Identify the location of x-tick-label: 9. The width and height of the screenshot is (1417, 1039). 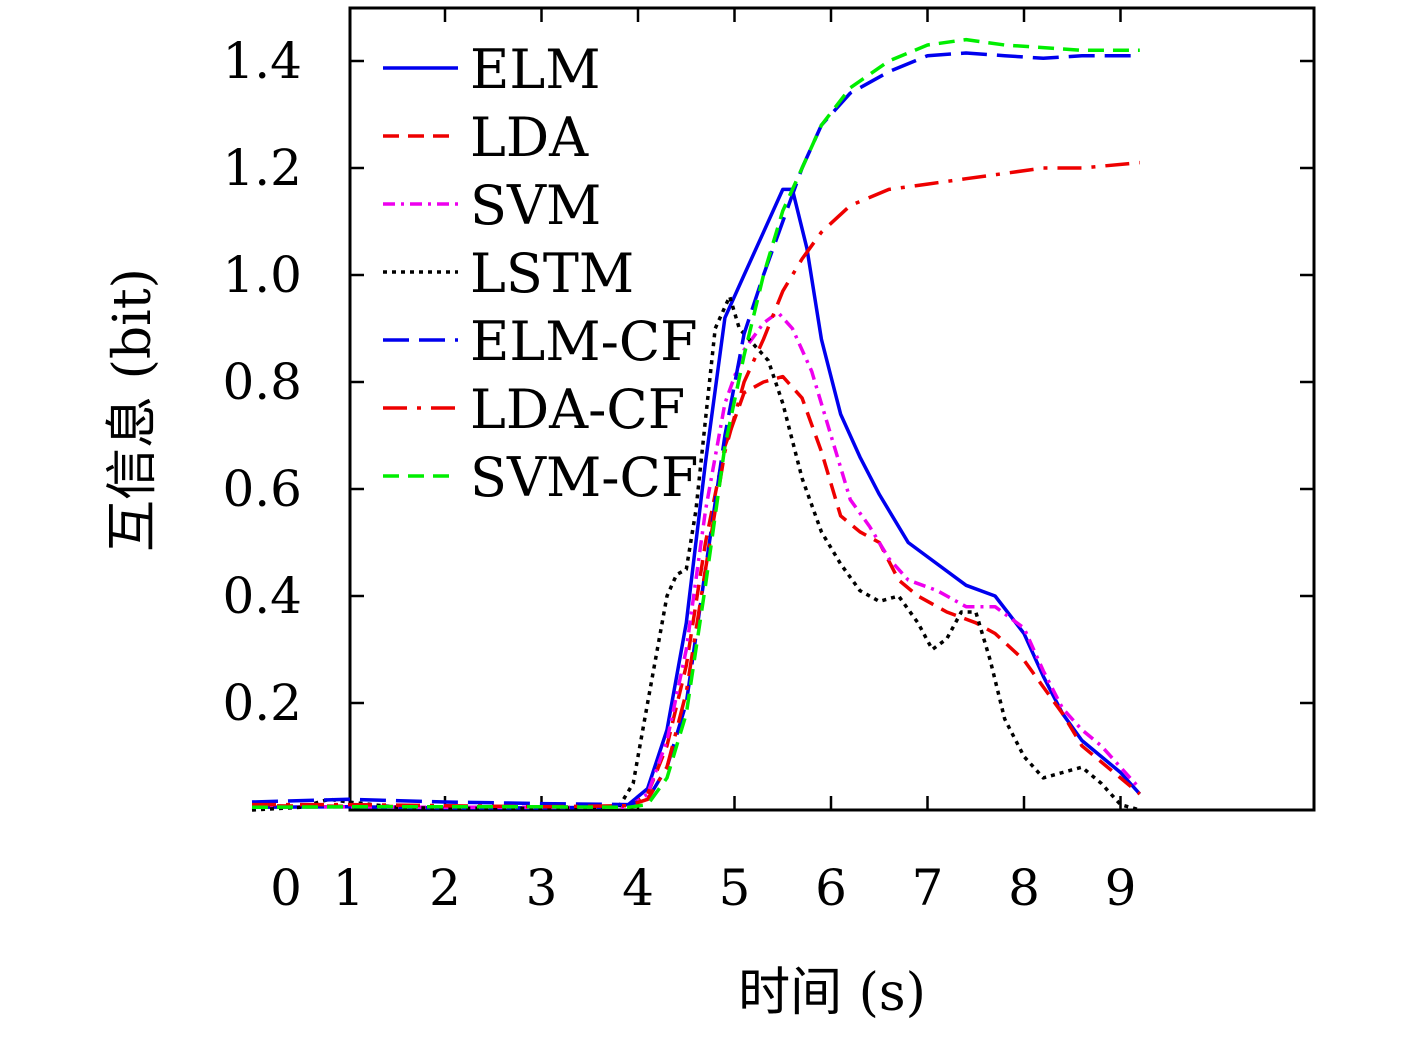
(1121, 888).